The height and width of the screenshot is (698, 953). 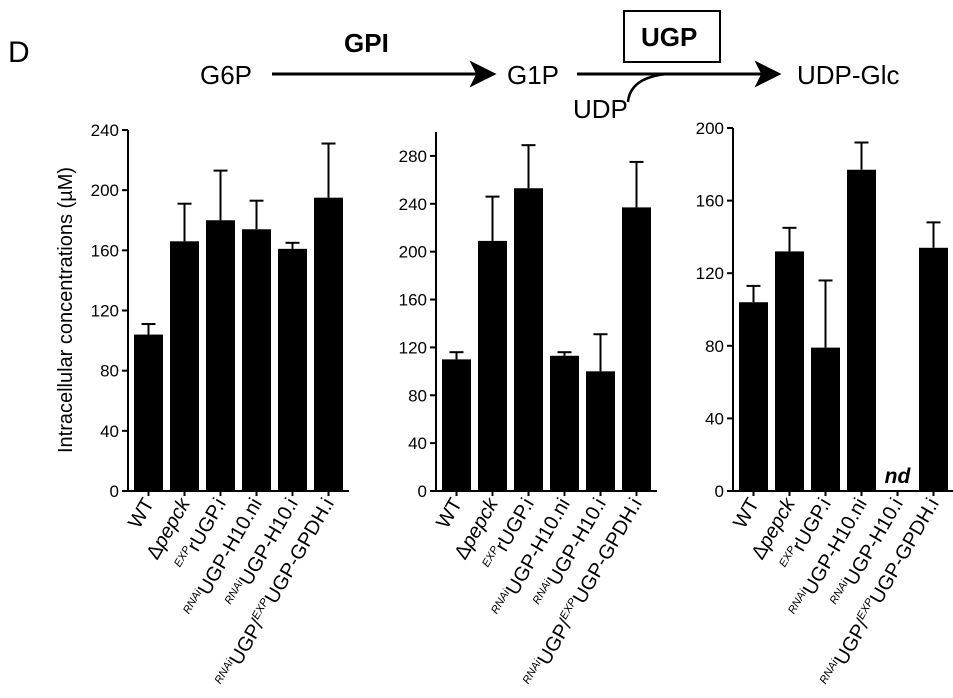 I want to click on enzyme-ugp-box, so click(x=672, y=36).